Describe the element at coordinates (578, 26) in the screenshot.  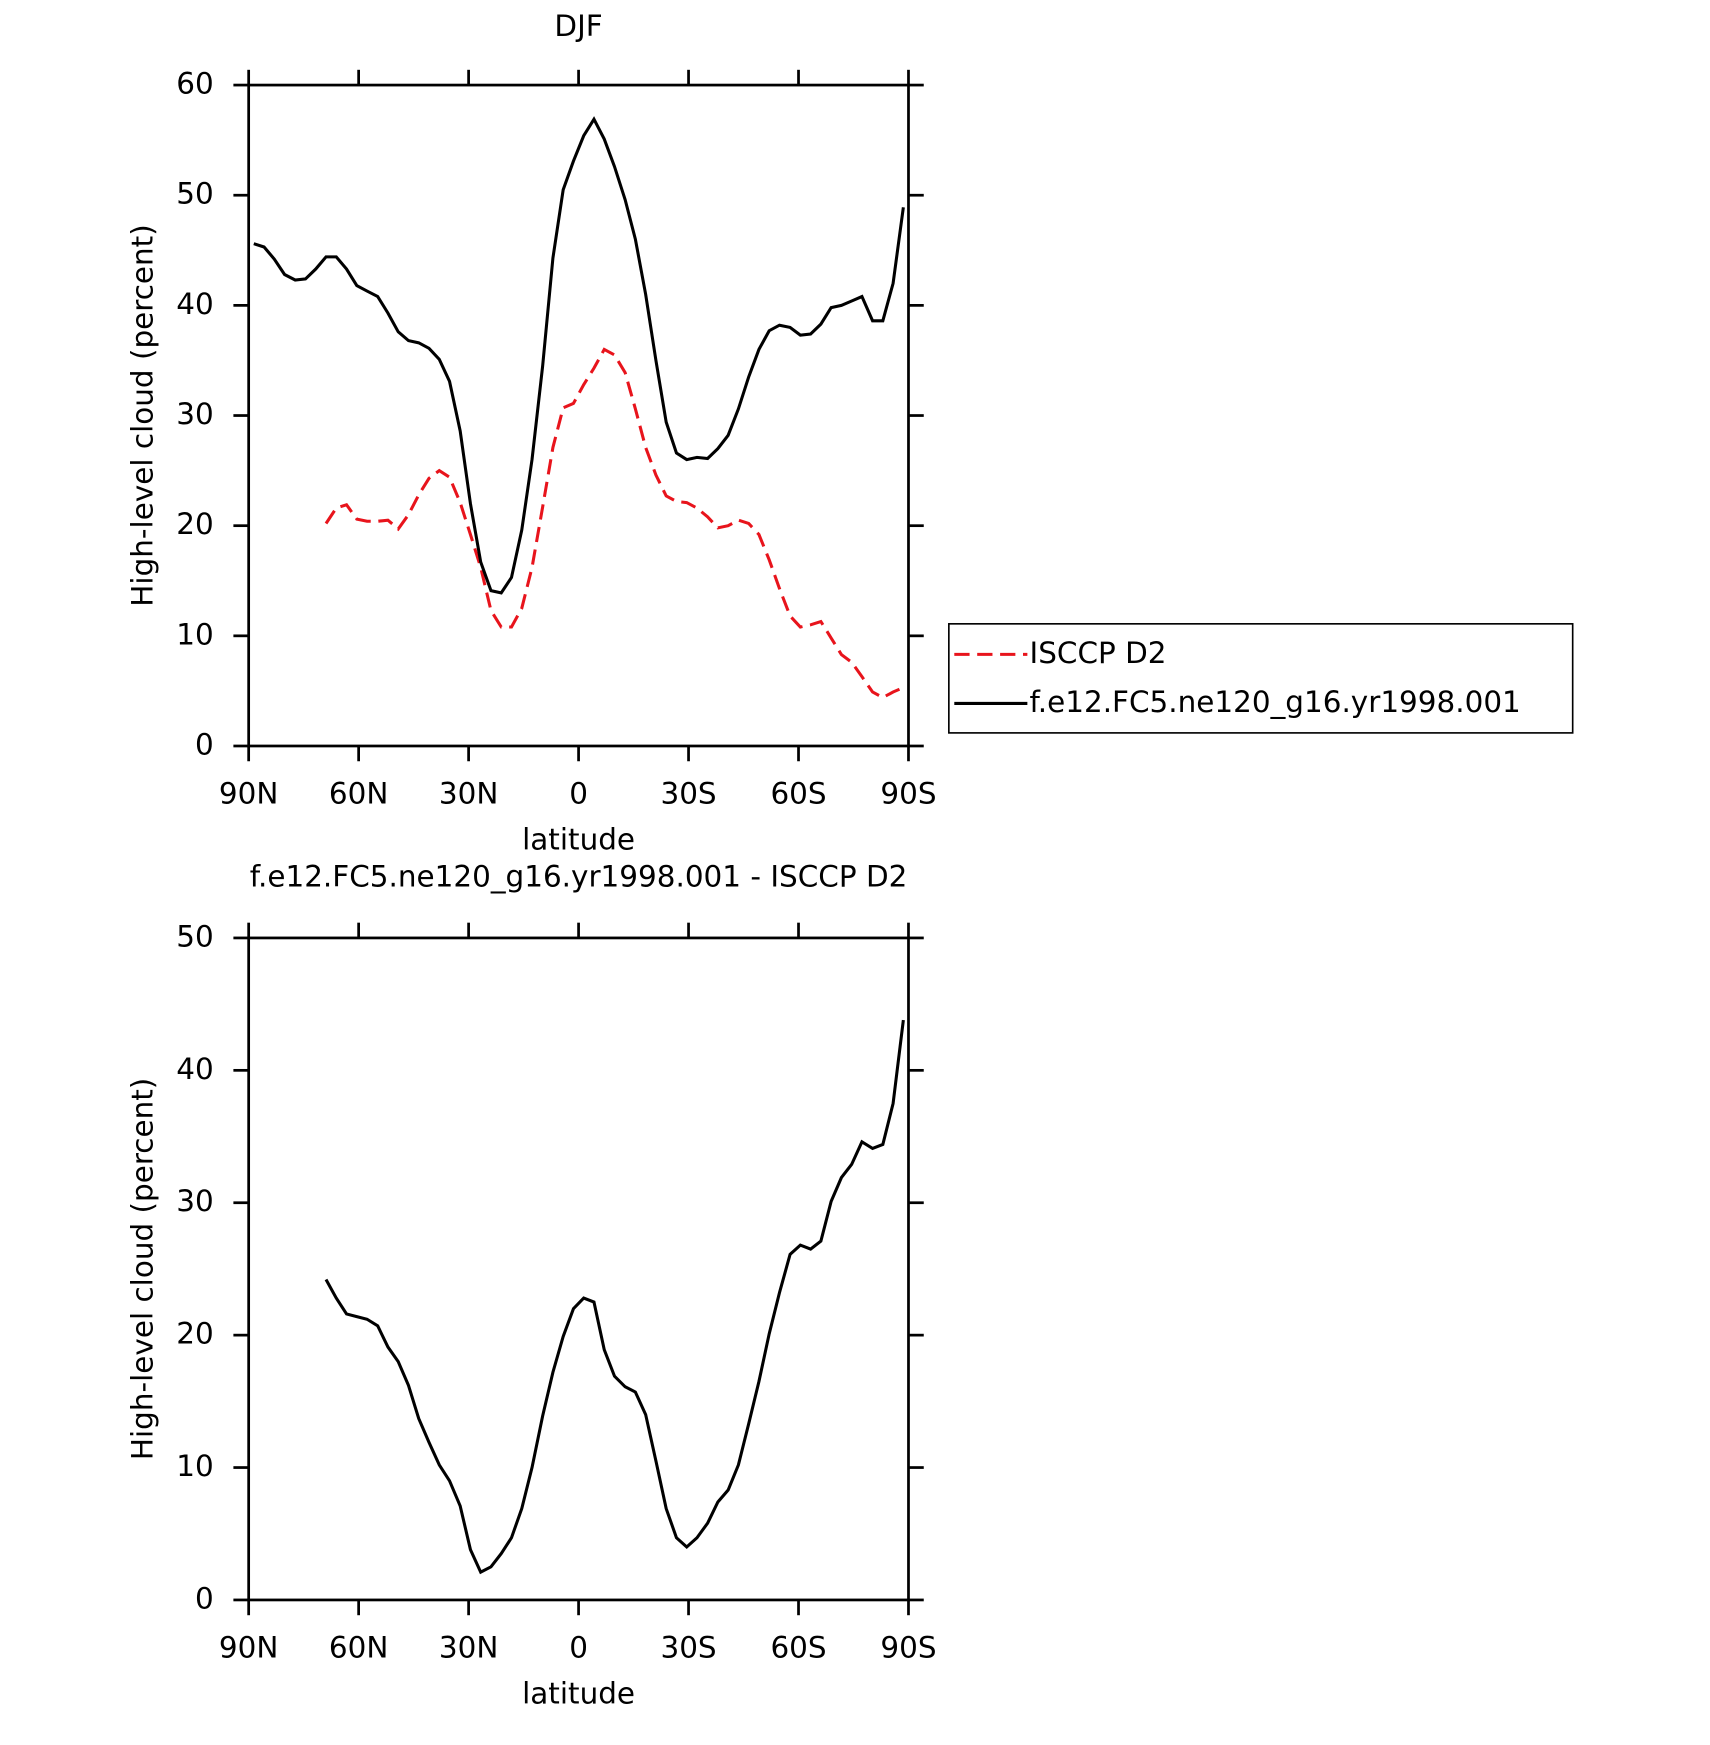
I see `chart-title: DJF` at that location.